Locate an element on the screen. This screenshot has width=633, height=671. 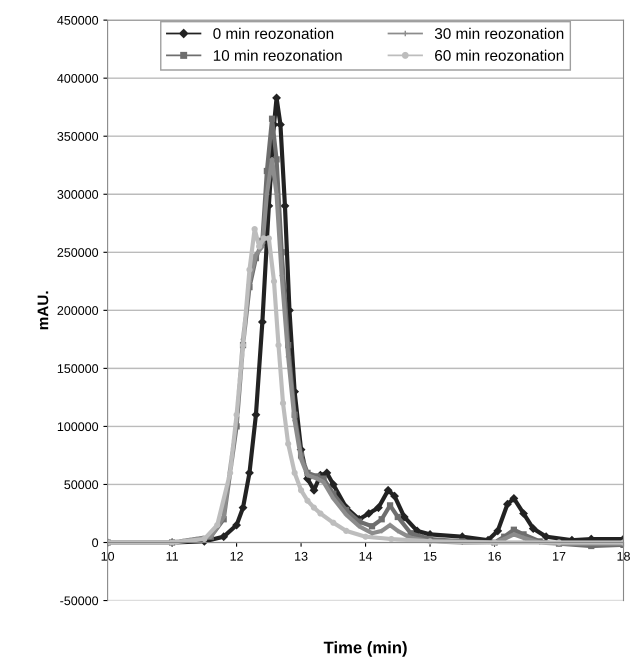
x-tick-label: 15 is located at coordinates (430, 556).